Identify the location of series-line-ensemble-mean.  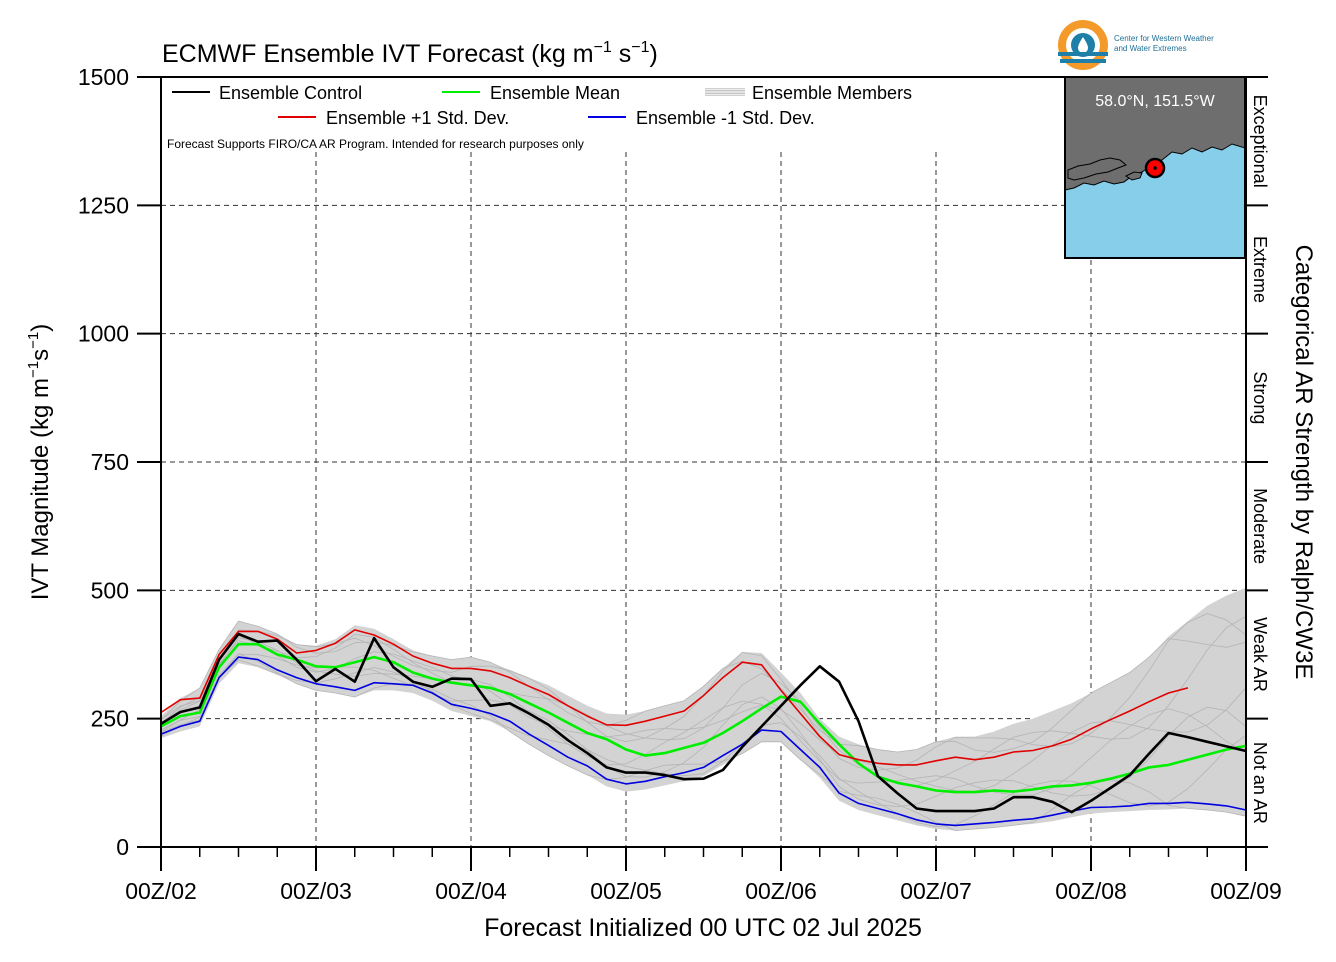
(703, 718).